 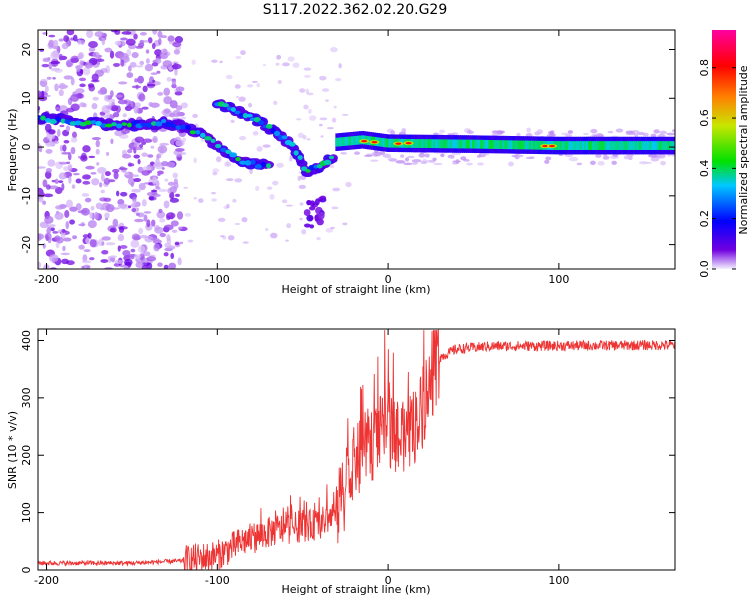 What do you see at coordinates (217, 279) in the screenshot?
I see `heatmap-x-tick-label: -100` at bounding box center [217, 279].